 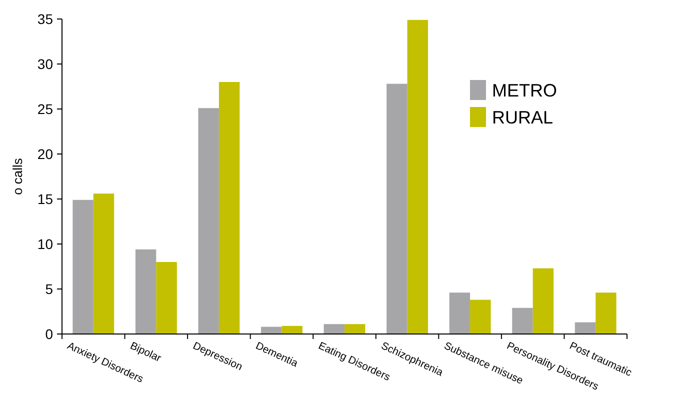 I want to click on y-tick-label: 0, so click(x=49, y=334).